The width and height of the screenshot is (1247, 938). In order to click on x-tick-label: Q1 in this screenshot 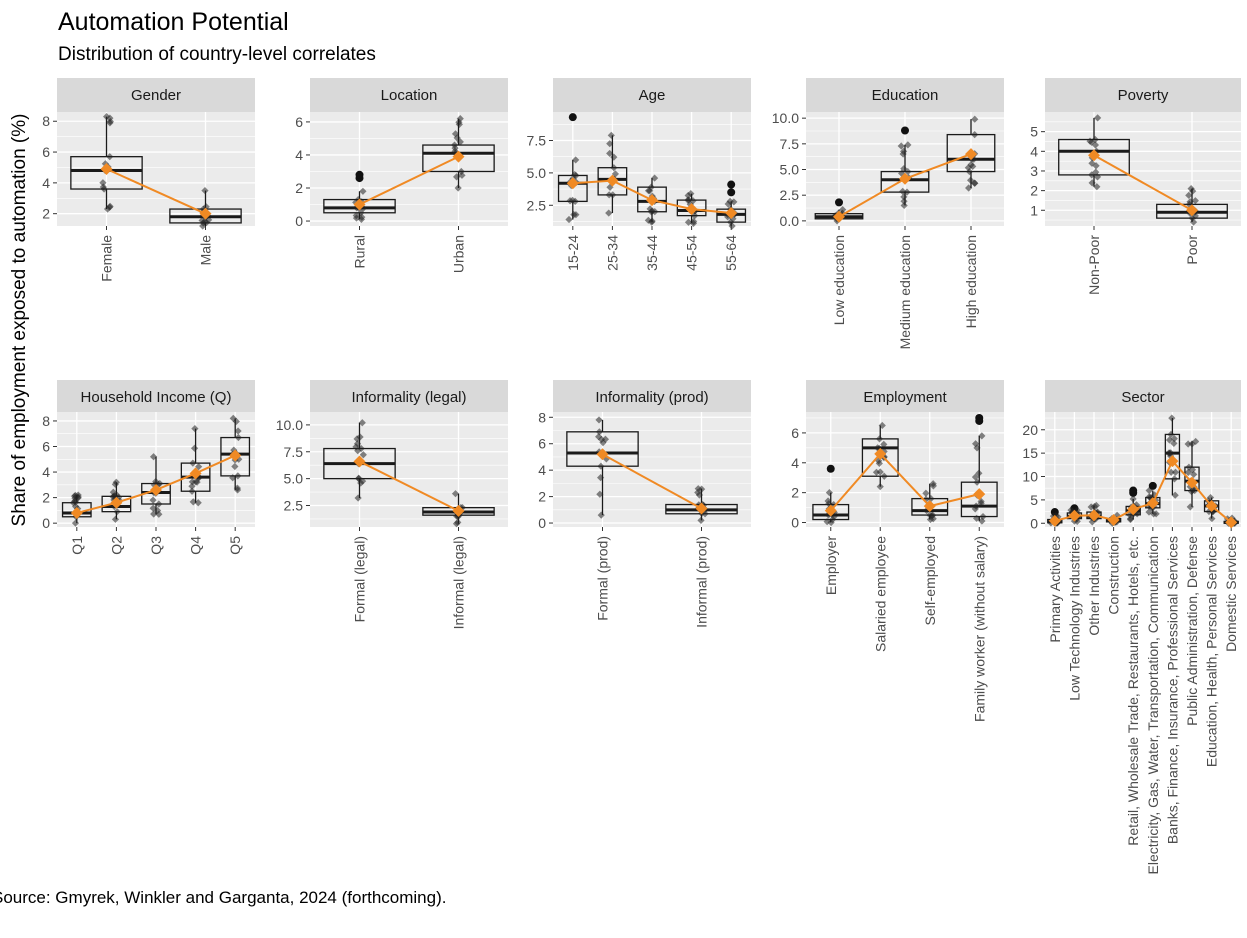, I will do `click(77, 545)`.